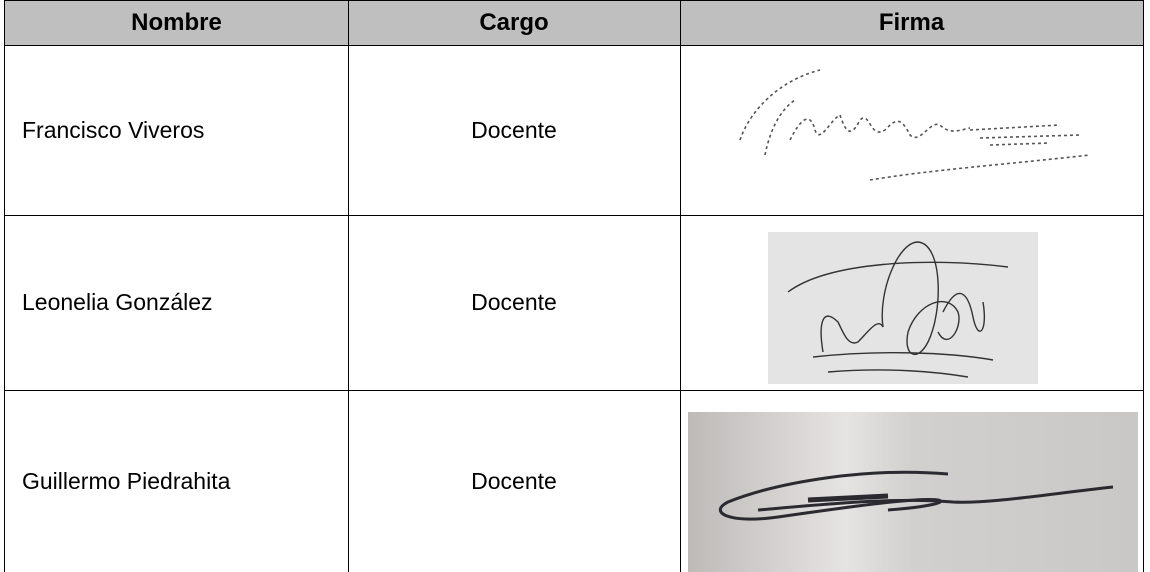 The height and width of the screenshot is (572, 1150). What do you see at coordinates (911, 23) in the screenshot?
I see `header-cell: Firma` at bounding box center [911, 23].